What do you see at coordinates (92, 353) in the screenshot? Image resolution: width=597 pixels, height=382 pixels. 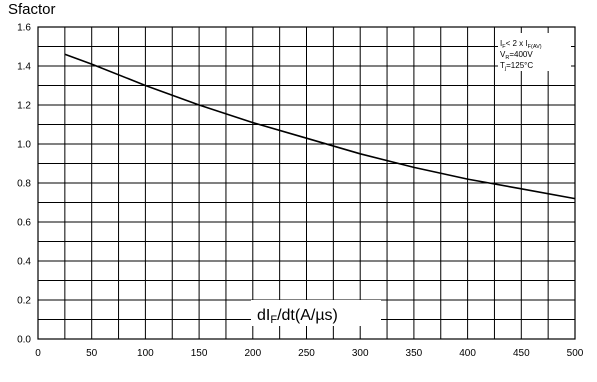 I see `x-tick-label: 50` at bounding box center [92, 353].